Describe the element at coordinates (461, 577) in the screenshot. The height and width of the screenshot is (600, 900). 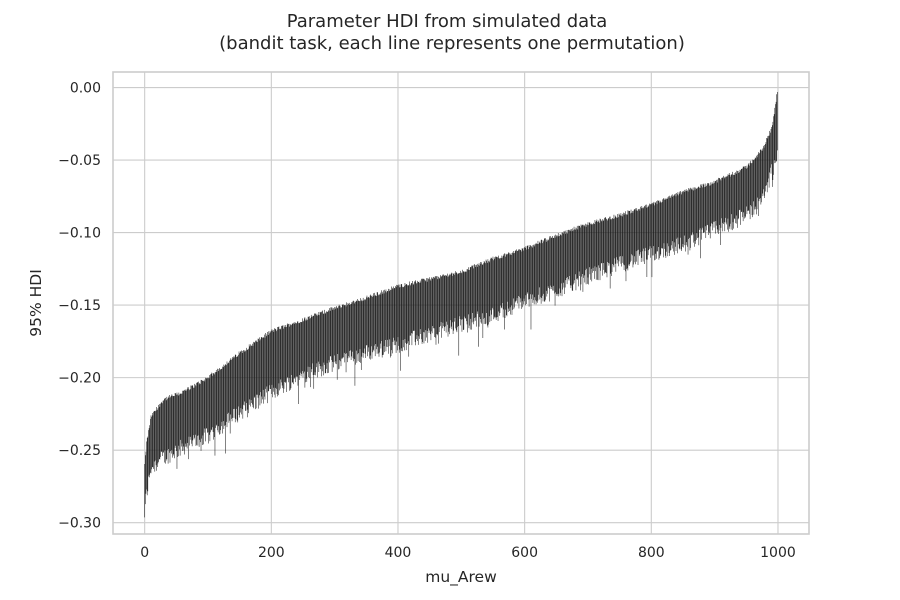
I see `x-axis-label: mu_Arew` at that location.